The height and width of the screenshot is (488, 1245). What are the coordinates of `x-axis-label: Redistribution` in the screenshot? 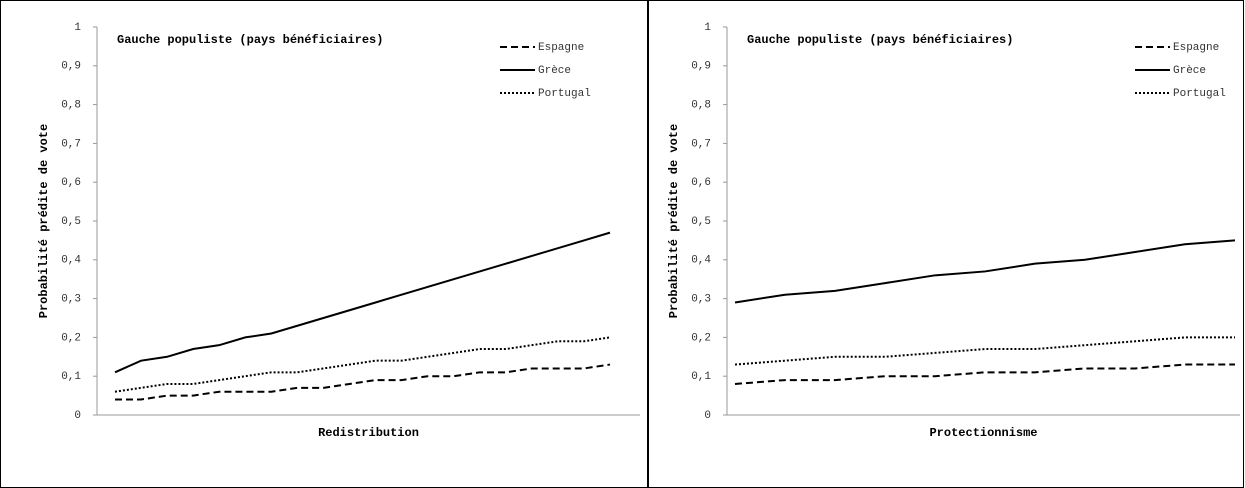 It's located at (368, 433).